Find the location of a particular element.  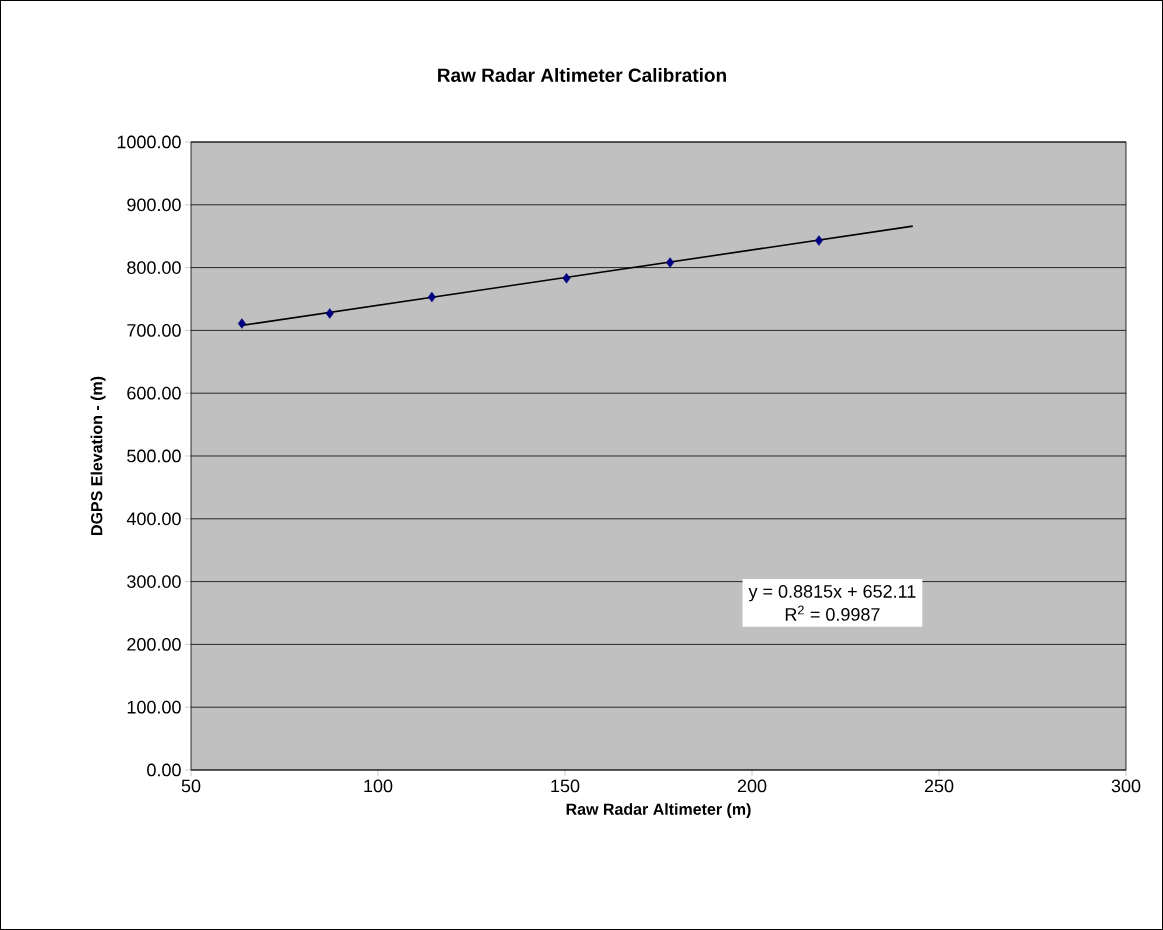

y-axis-title: DGPS Elevation - (m) is located at coordinates (98, 455).